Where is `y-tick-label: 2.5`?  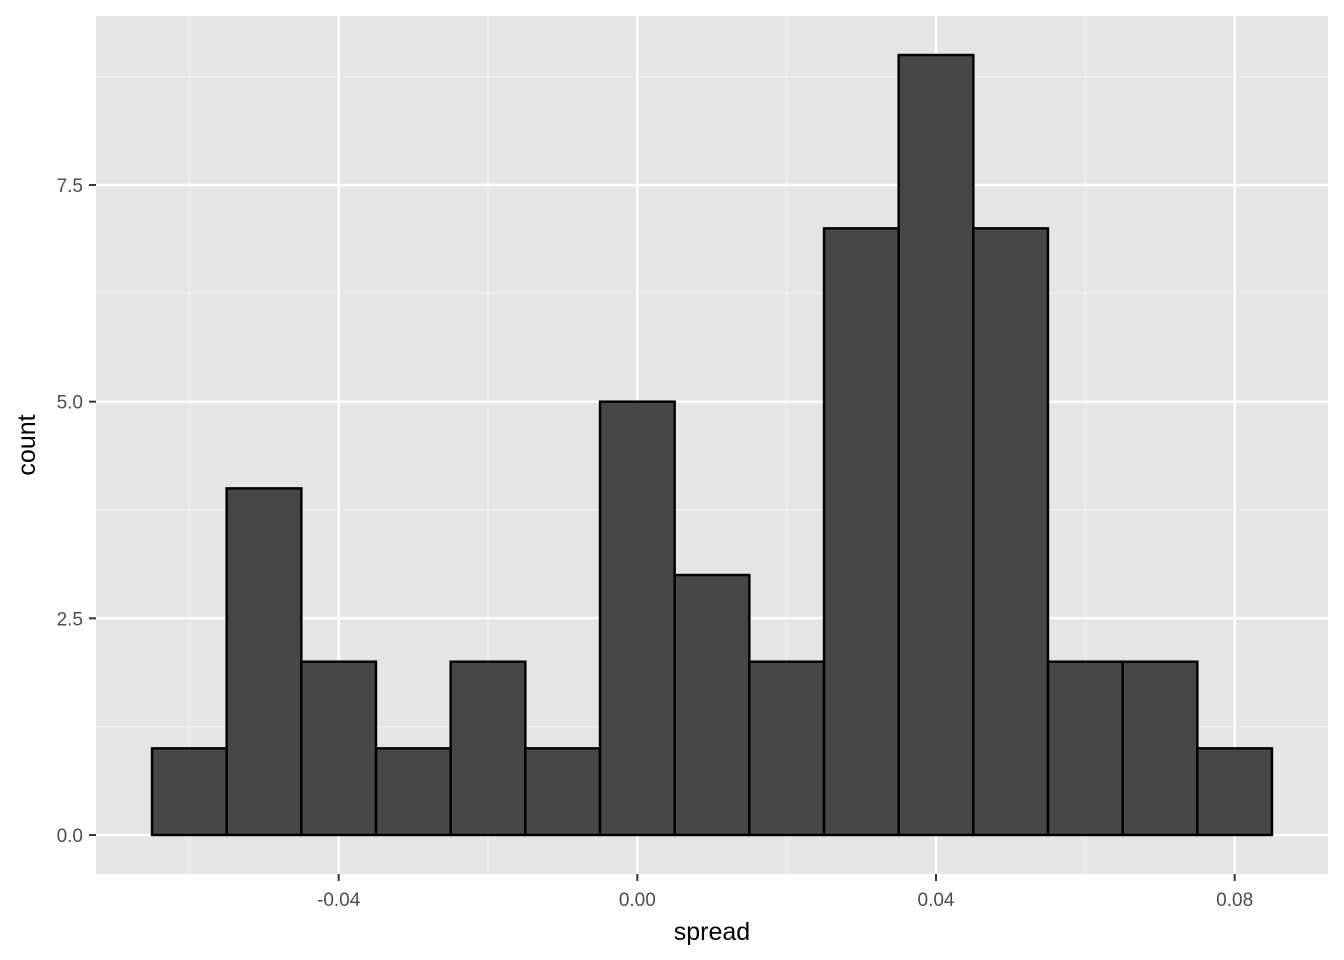
y-tick-label: 2.5 is located at coordinates (70, 619).